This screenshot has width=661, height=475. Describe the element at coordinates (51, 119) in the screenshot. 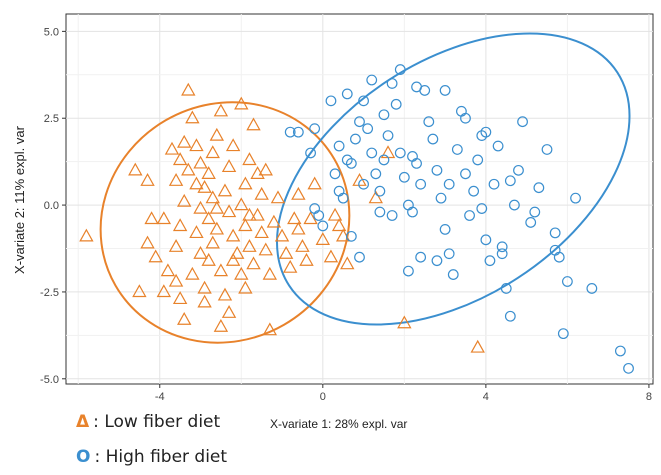

I see `y-tick-label: 2.5` at that location.